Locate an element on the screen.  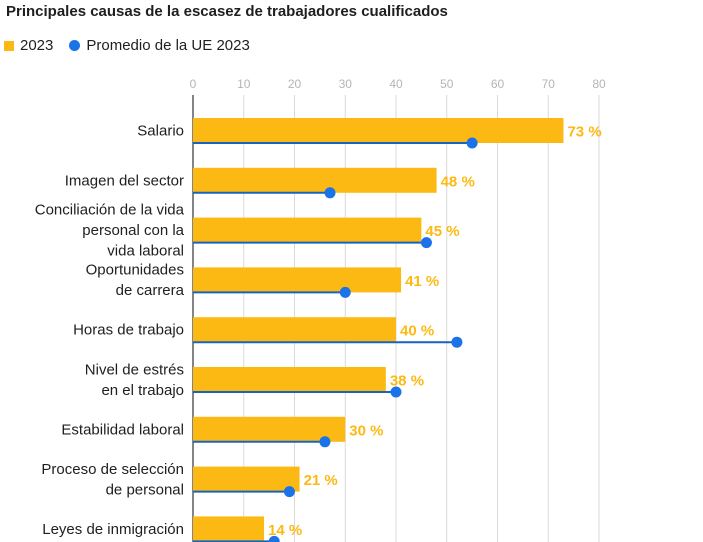
x-tick-label: 10 is located at coordinates (244, 84).